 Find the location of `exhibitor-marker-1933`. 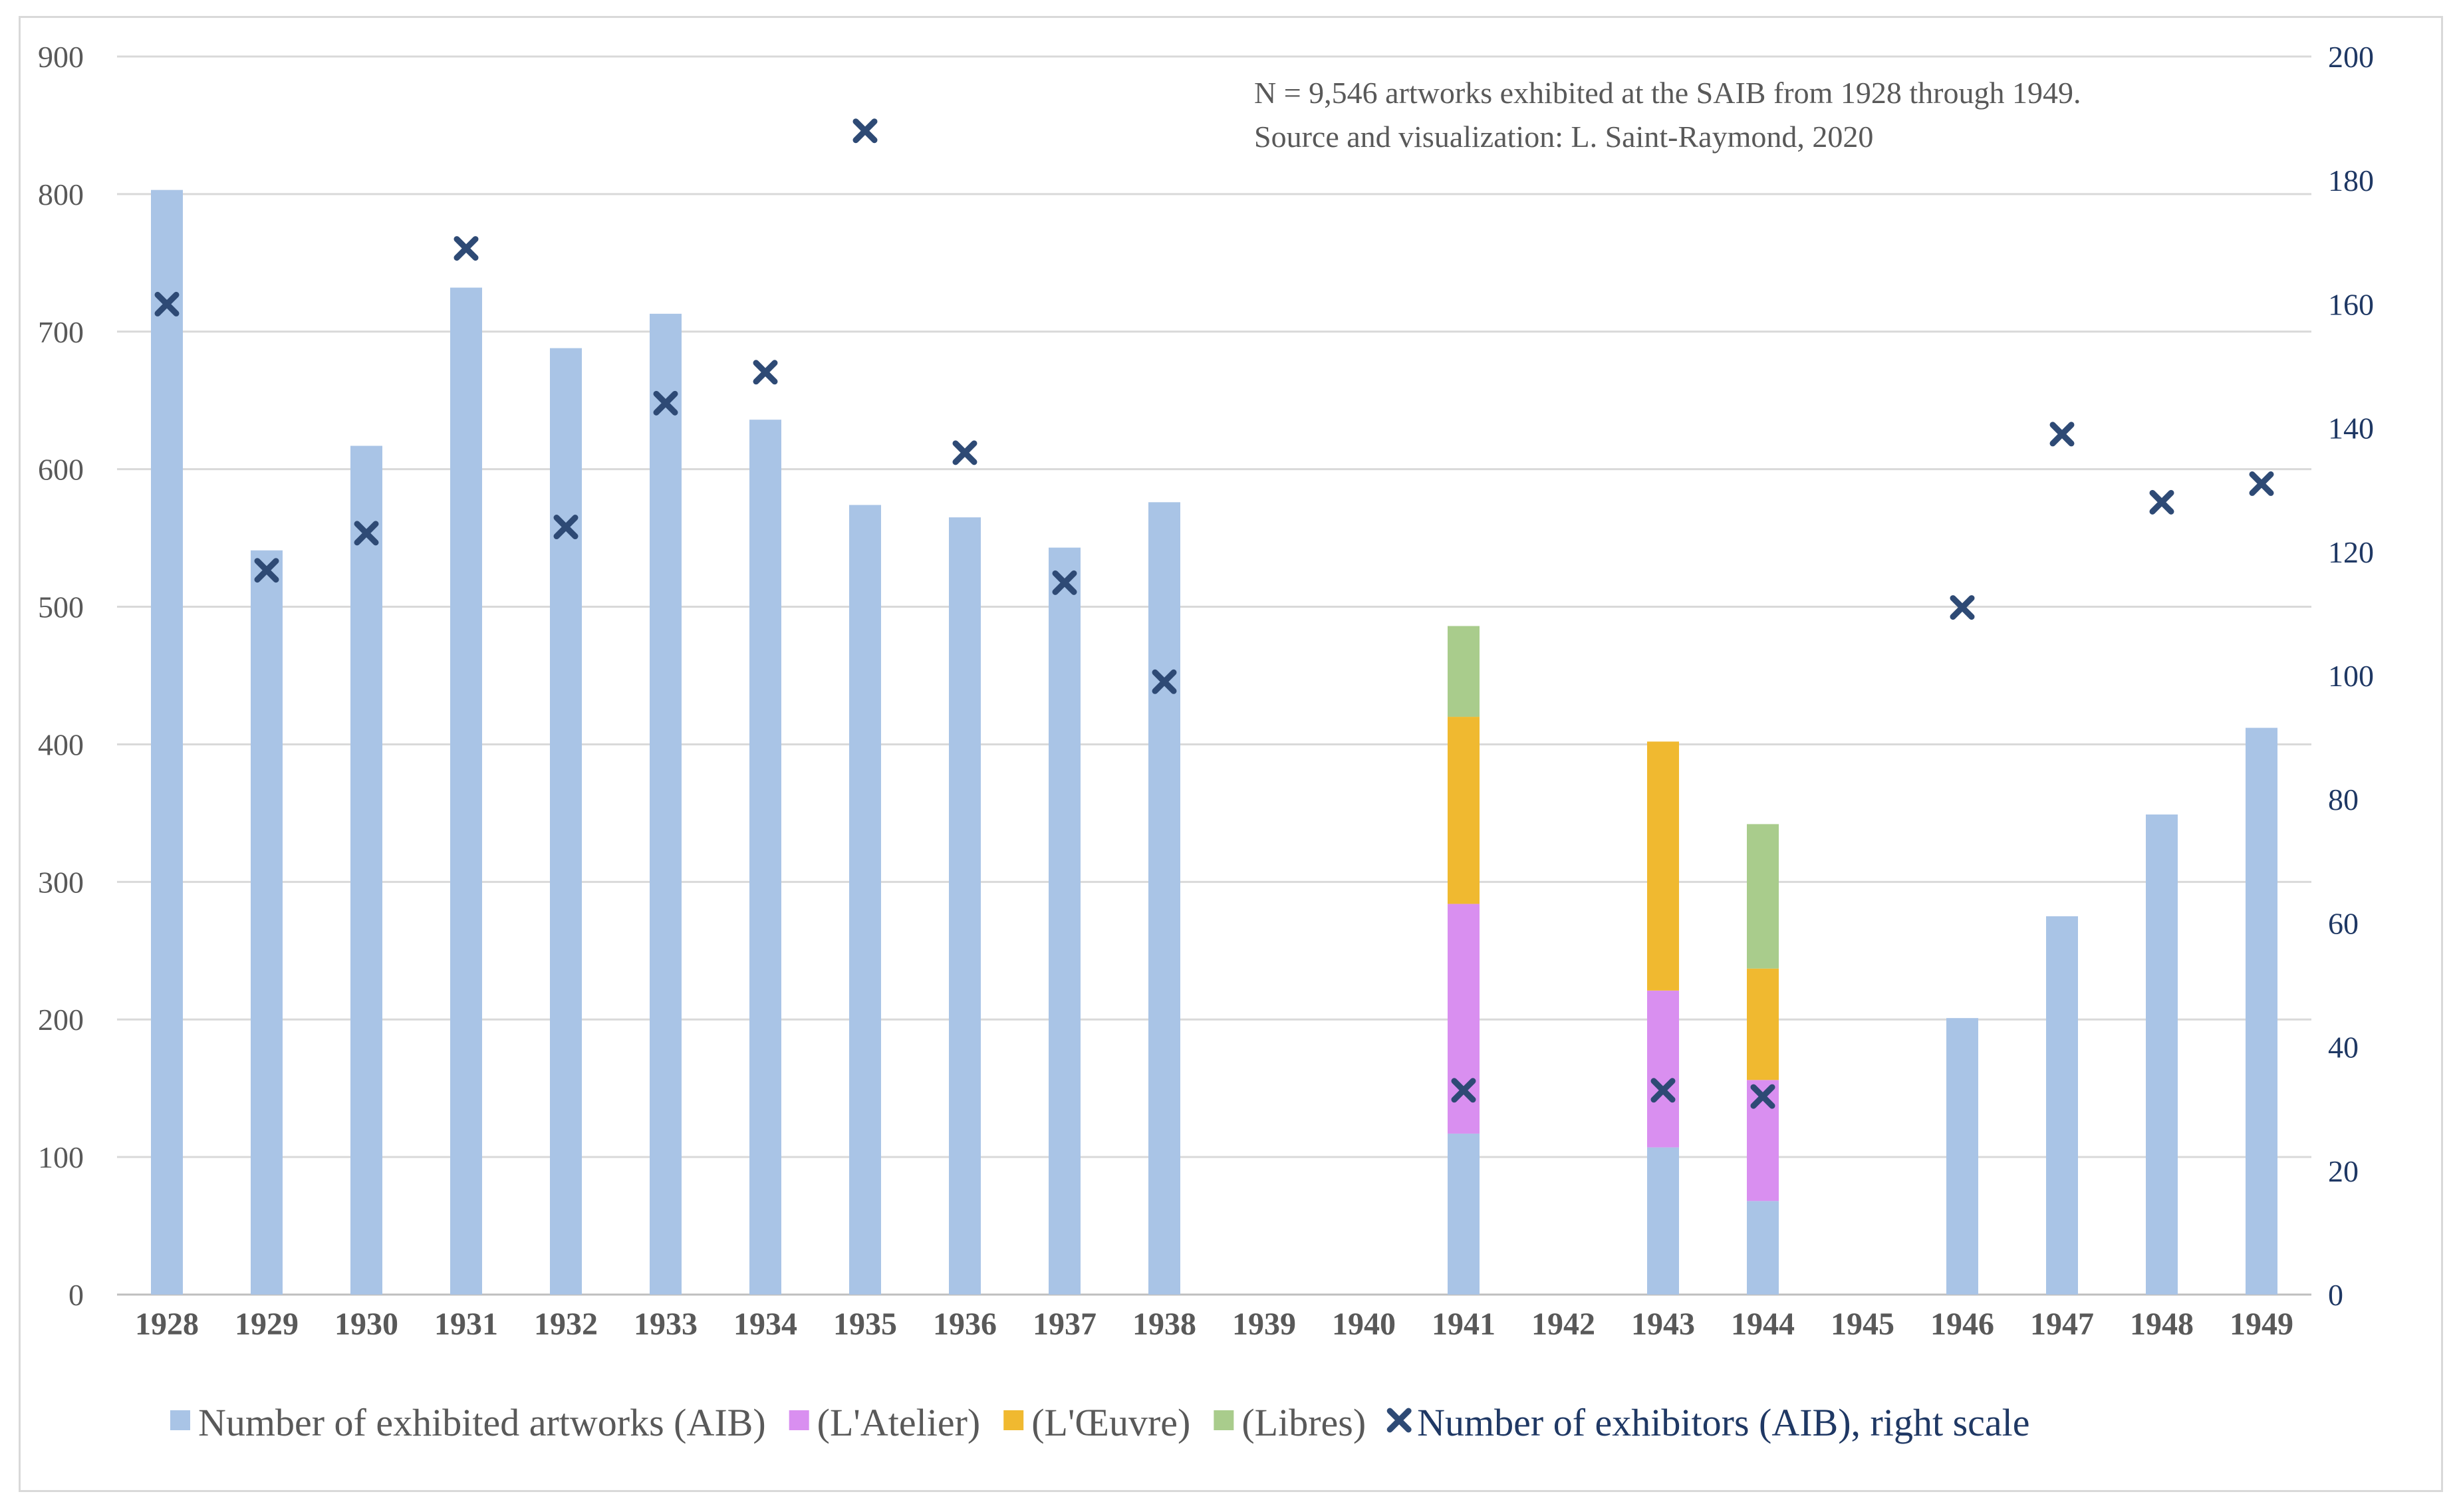

exhibitor-marker-1933 is located at coordinates (665, 403).